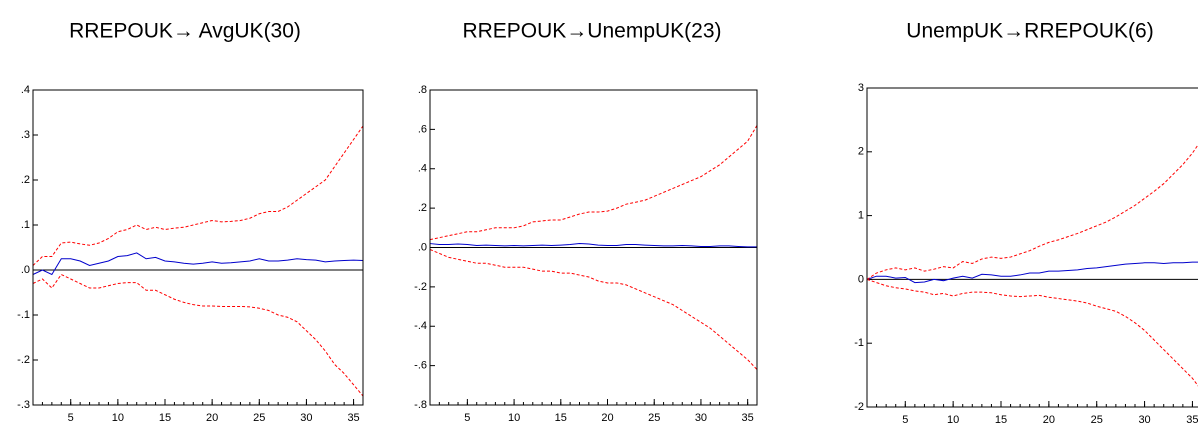 This screenshot has height=430, width=1198. What do you see at coordinates (1029, 31) in the screenshot?
I see `chart-title: UnempUK→RREPOUK(6)` at bounding box center [1029, 31].